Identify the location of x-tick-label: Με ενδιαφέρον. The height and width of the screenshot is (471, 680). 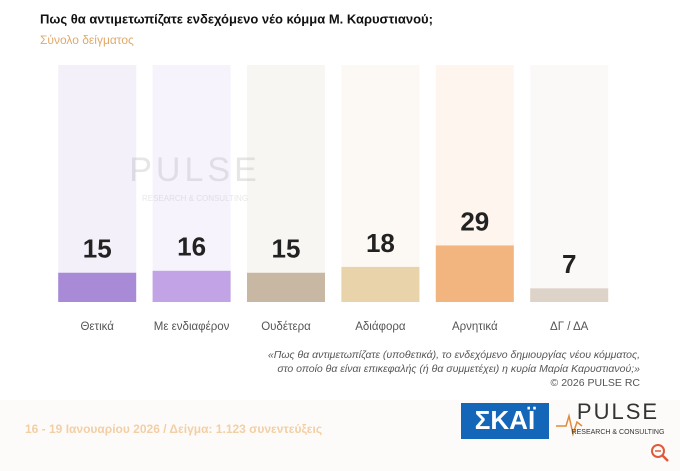
(192, 327).